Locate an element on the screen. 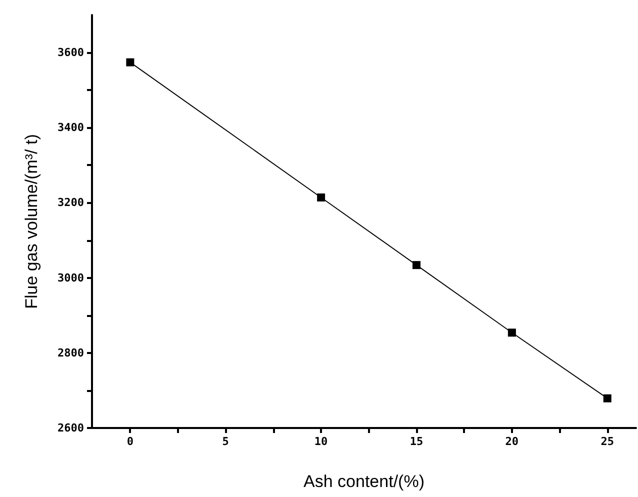  x-tick-label: 10 is located at coordinates (321, 441).